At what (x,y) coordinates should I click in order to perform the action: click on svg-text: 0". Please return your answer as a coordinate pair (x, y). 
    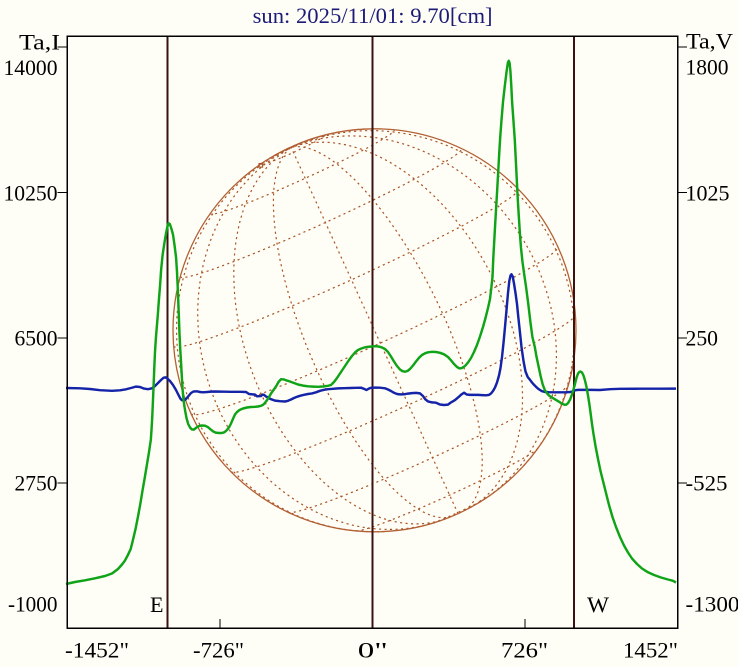
    Looking at the image, I should click on (373, 650).